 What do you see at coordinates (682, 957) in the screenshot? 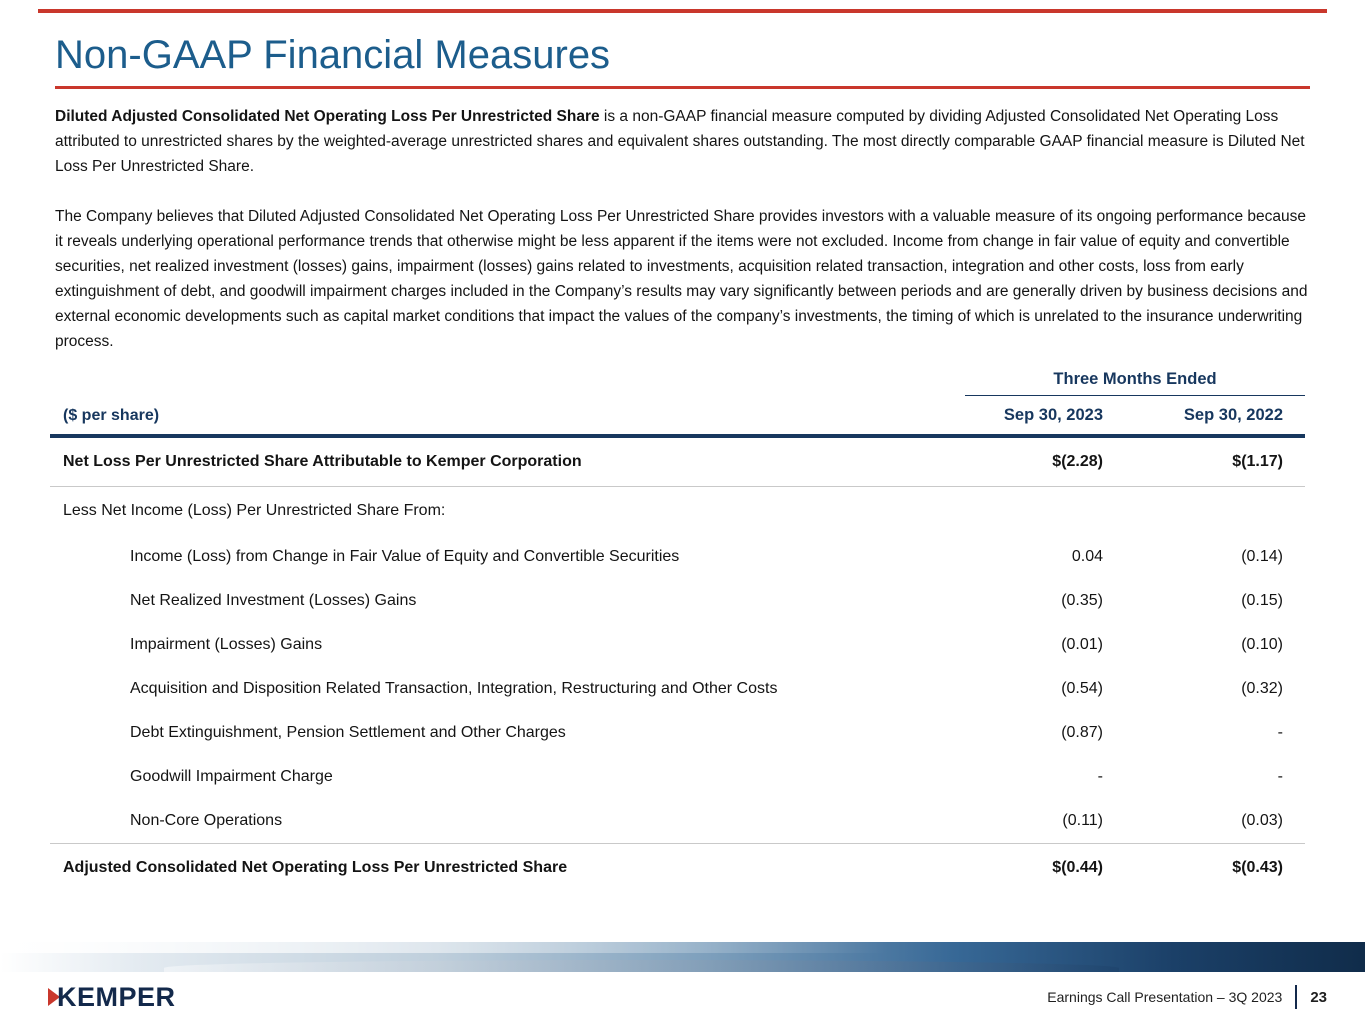
I see `decorative-swoosh-band` at bounding box center [682, 957].